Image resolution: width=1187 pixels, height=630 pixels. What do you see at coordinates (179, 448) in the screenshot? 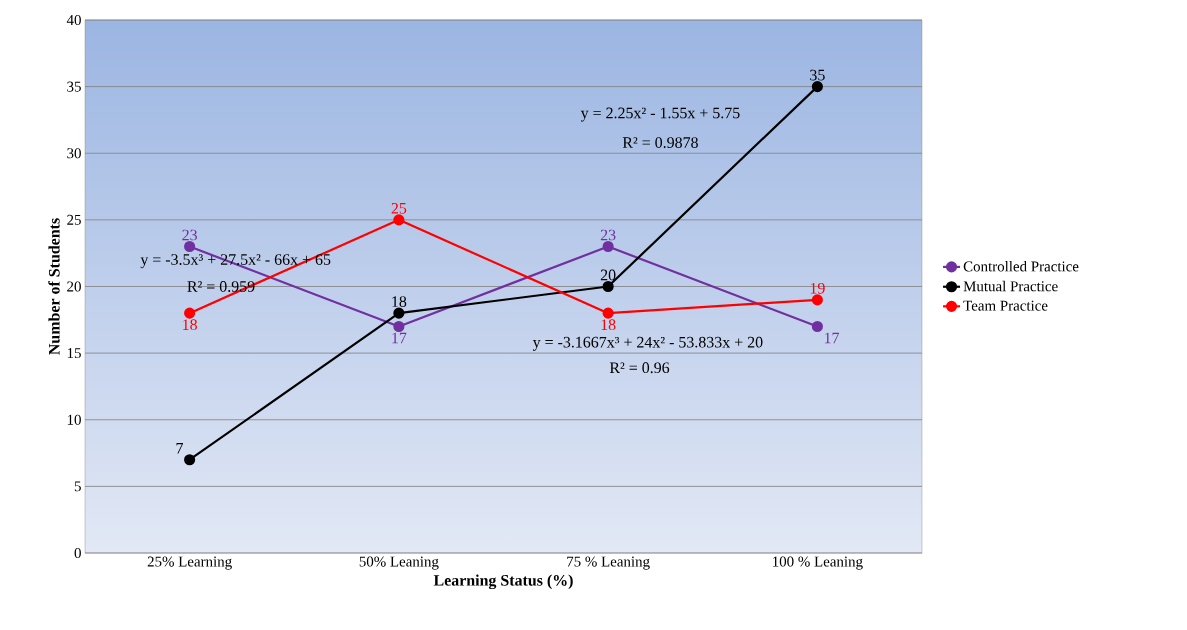
I see `data-label: 7` at bounding box center [179, 448].